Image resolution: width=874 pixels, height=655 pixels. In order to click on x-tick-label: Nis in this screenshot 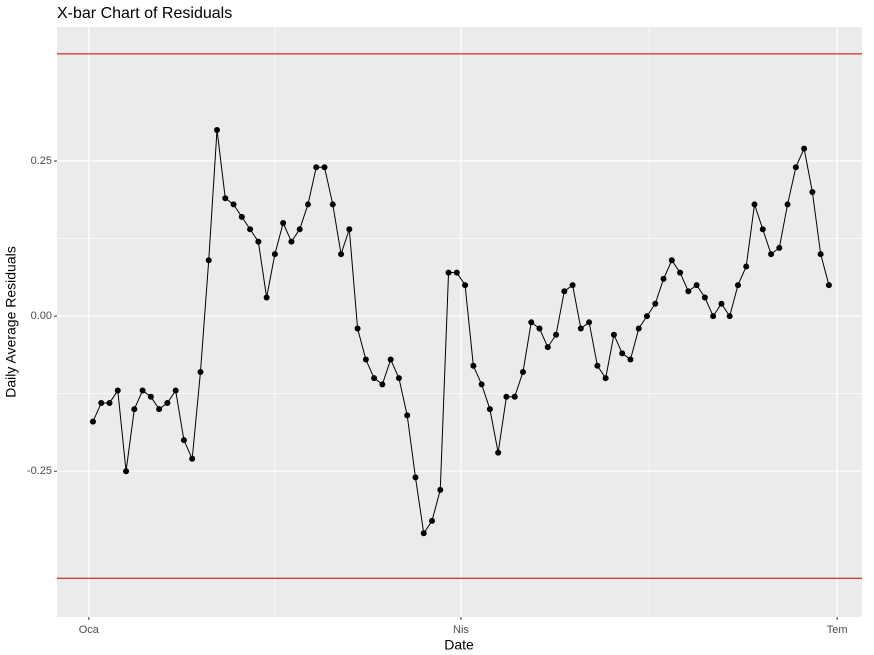, I will do `click(461, 630)`.